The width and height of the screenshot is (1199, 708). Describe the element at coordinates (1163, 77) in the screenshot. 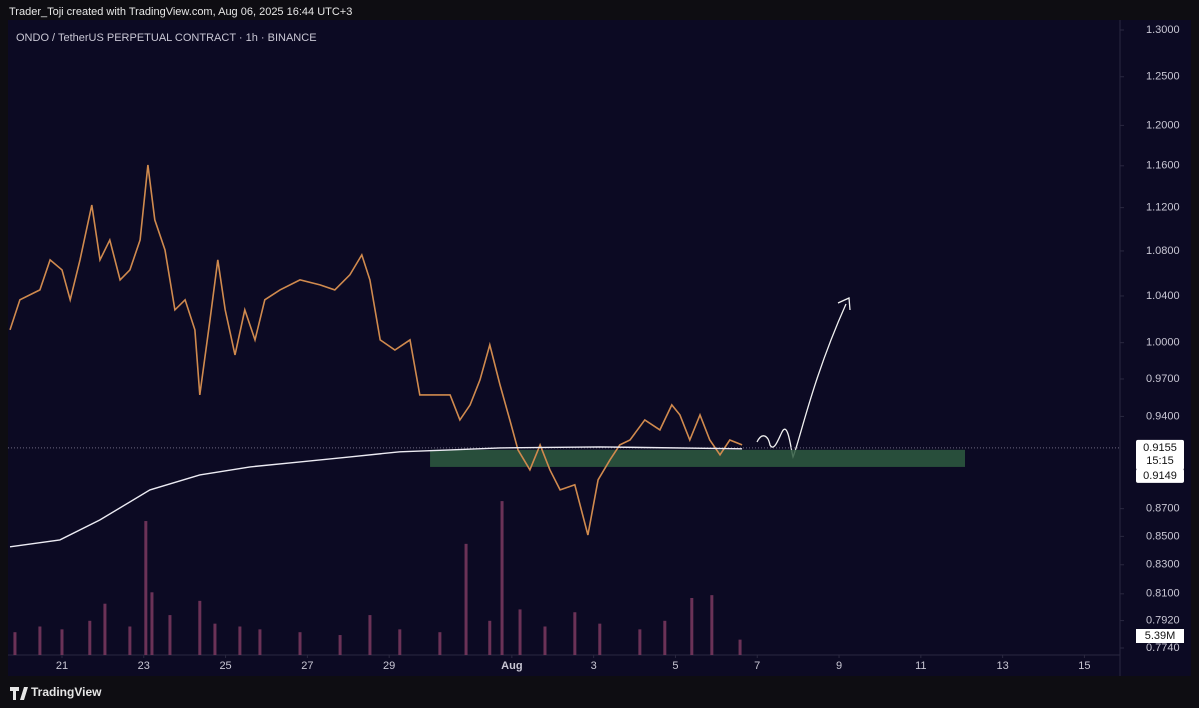

I see `y-tick-label: 1.2500` at that location.